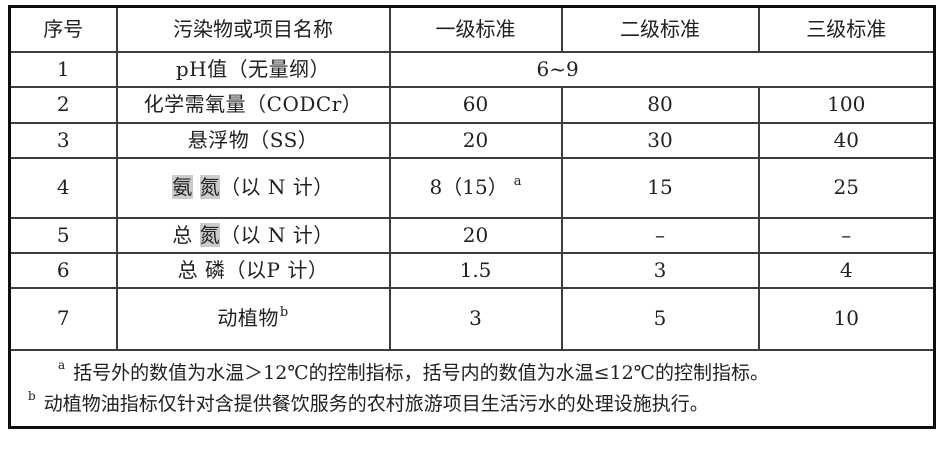 The image size is (941, 453). Describe the element at coordinates (376, 403) in the screenshot. I see `footnote-b-text: 动植物油指标仅针对含提供餐饮服务的农村旅游项目生活污水的处理设施执行。` at that location.